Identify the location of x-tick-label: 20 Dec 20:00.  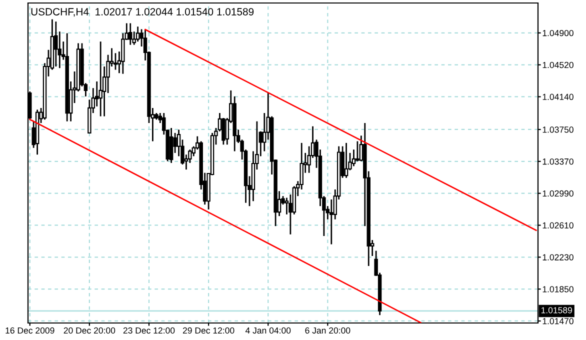
(90, 330).